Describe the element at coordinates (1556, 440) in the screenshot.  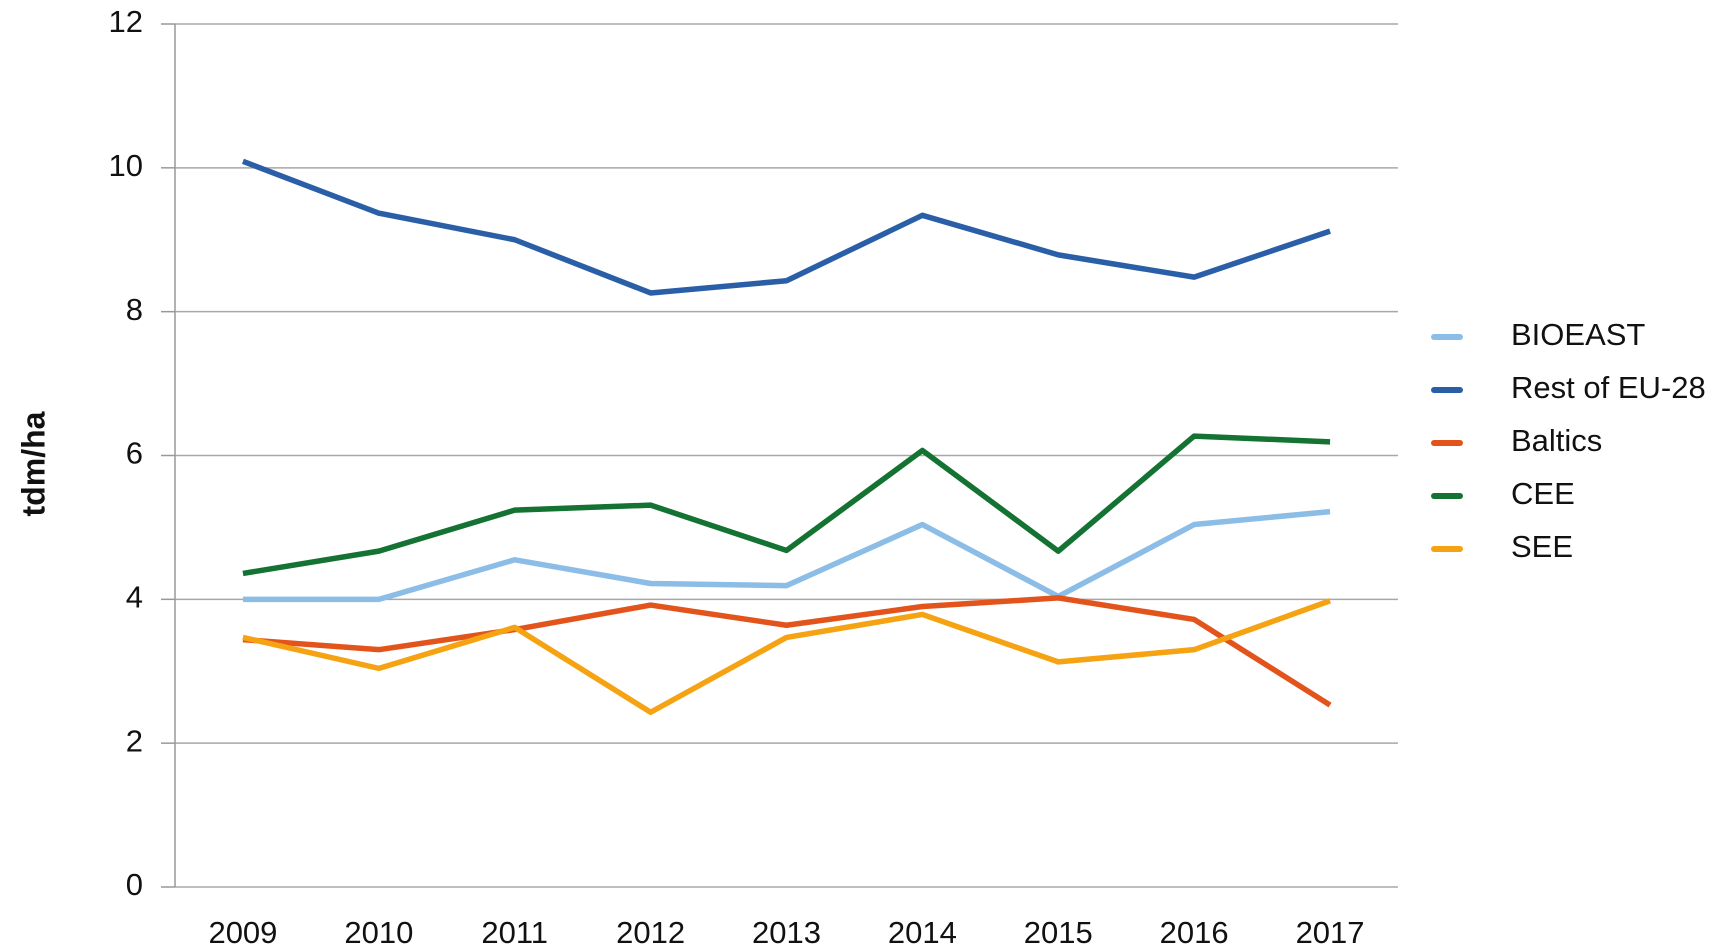
I see `legend-label: Baltics` at that location.